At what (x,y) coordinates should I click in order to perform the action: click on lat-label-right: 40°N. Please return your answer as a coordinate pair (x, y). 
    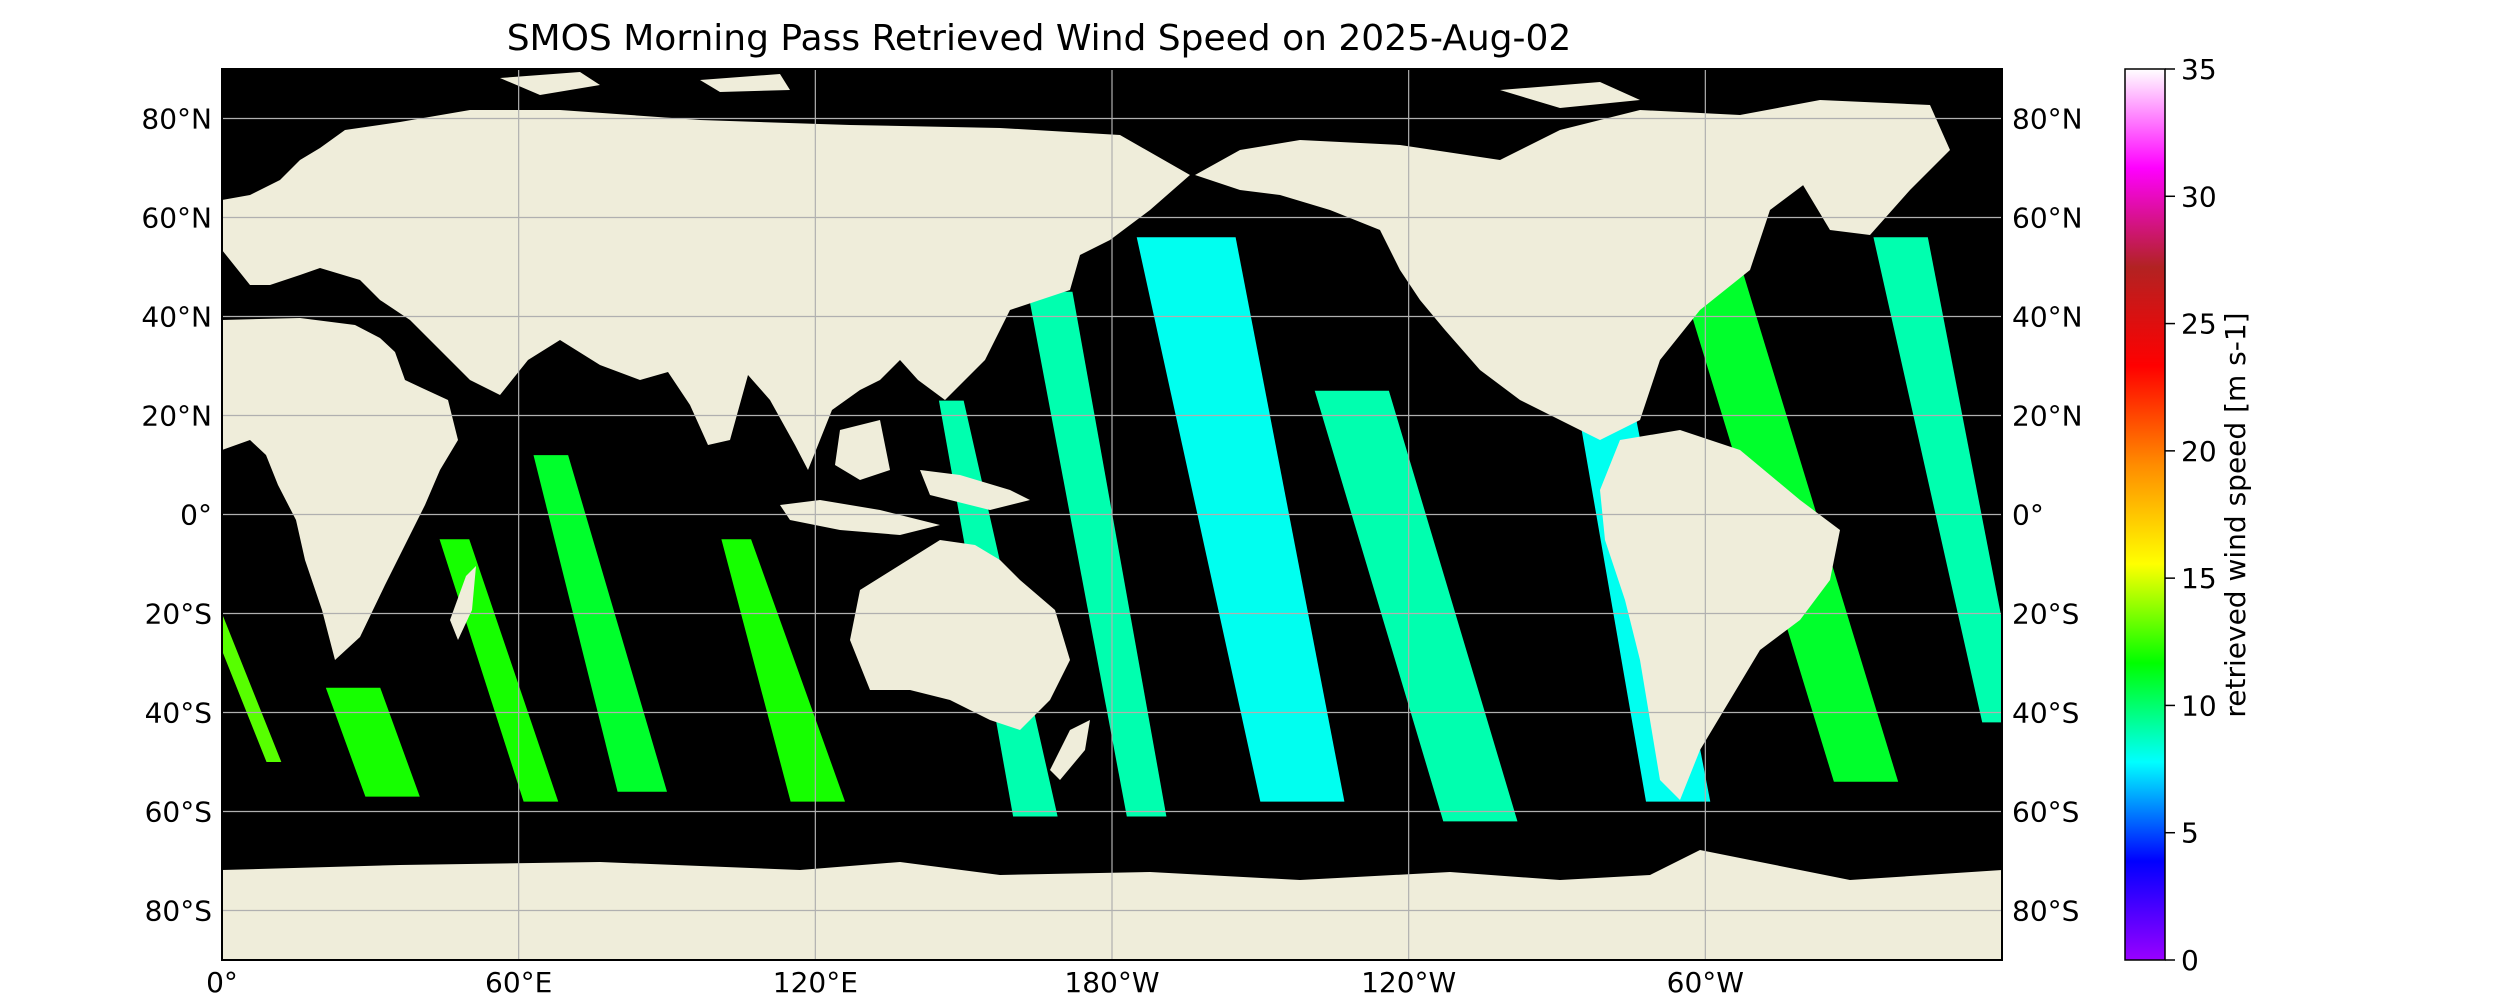
    Looking at the image, I should click on (2047, 317).